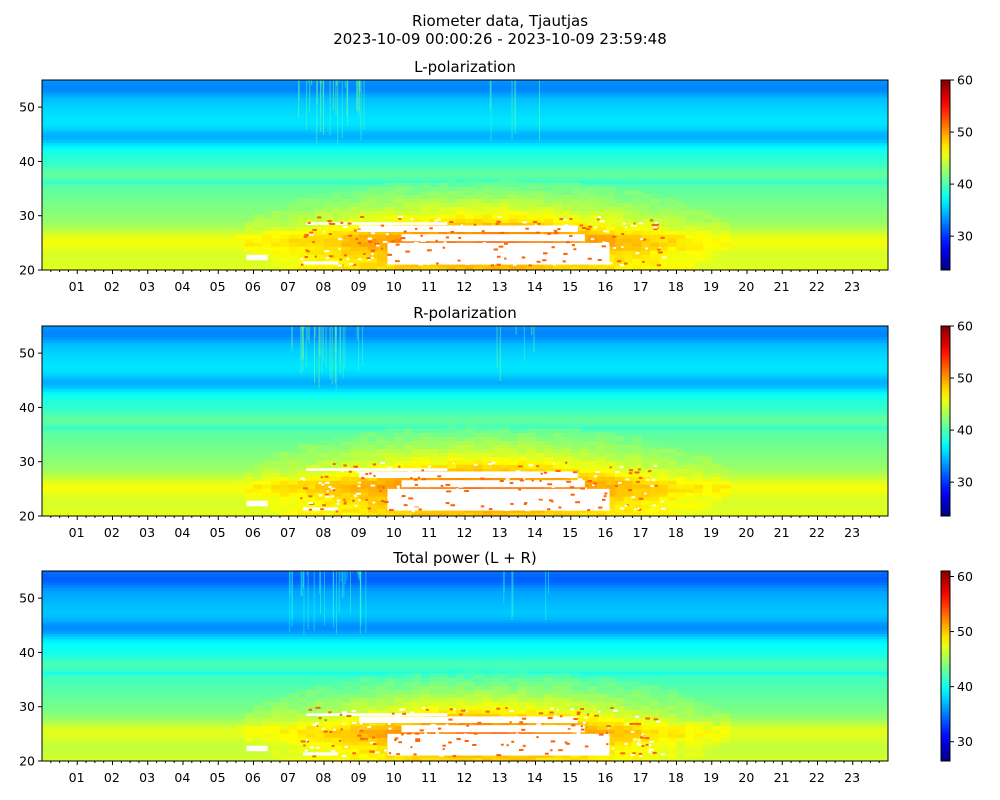 Image resolution: width=1000 pixels, height=800 pixels. I want to click on panel-title: Total power (L + R), so click(464, 558).